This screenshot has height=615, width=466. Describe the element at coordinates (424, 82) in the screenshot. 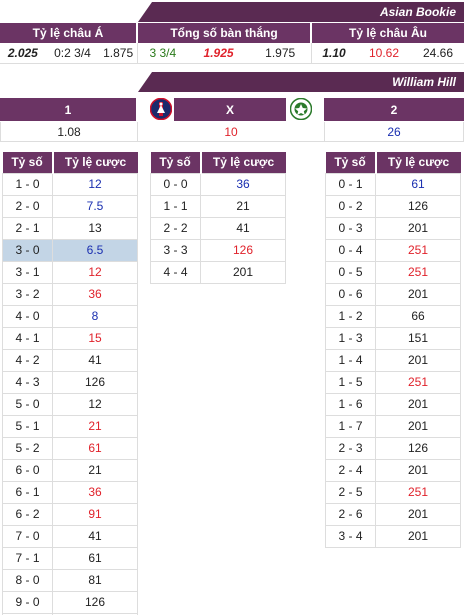

I see `william-hill-title: William Hill` at that location.